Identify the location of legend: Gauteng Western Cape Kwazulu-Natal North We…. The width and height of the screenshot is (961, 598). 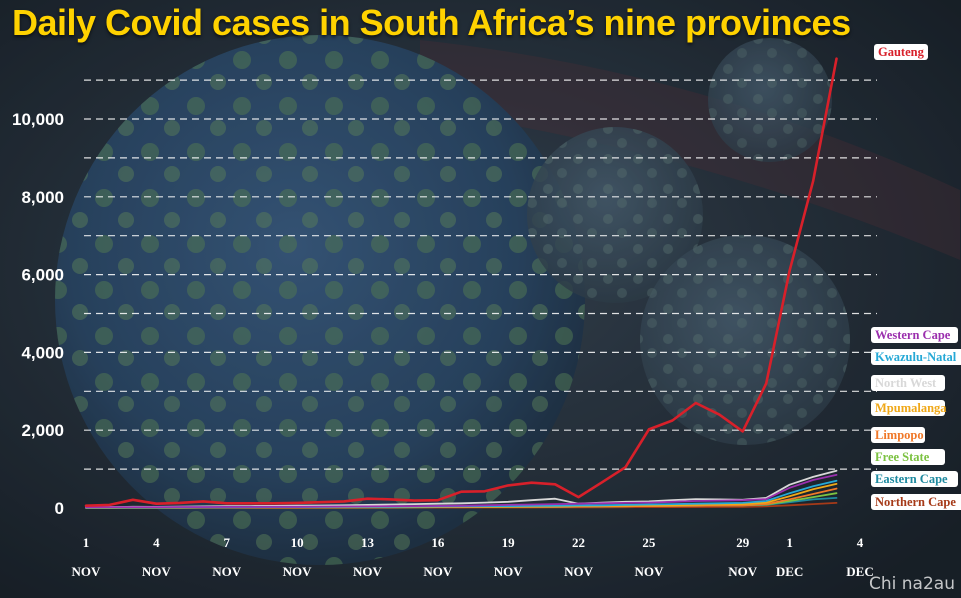
(916, 277).